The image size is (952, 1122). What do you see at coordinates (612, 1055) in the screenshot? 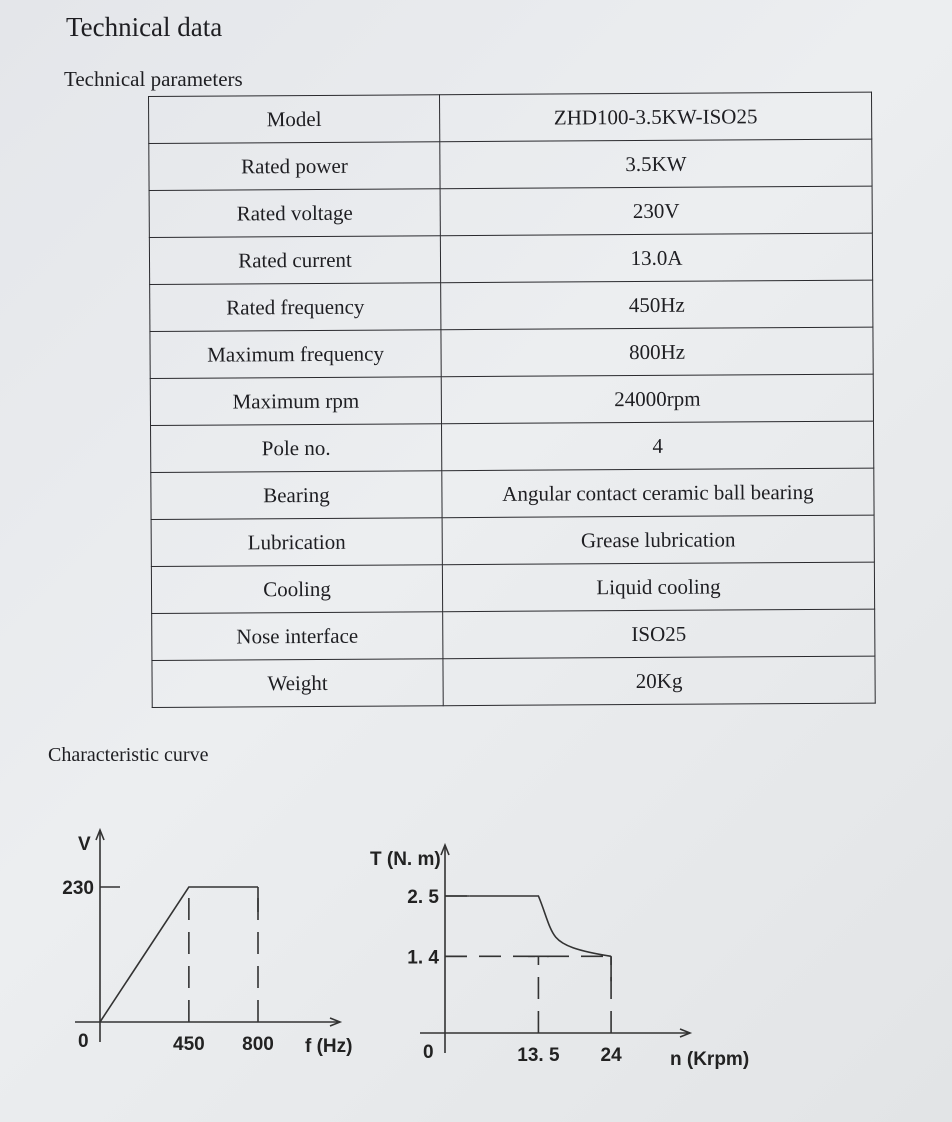
I see `x-tick-label: 24` at bounding box center [612, 1055].